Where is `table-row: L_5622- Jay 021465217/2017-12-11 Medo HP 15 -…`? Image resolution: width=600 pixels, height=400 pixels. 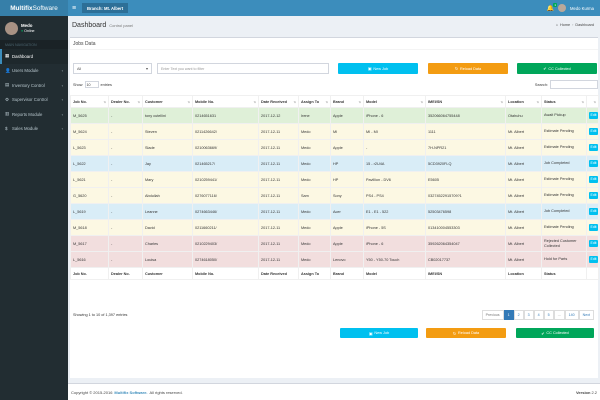 table-row: L_5622- Jay 021465217/2017-12-11 Medo HP 15 -… is located at coordinates (334, 163).